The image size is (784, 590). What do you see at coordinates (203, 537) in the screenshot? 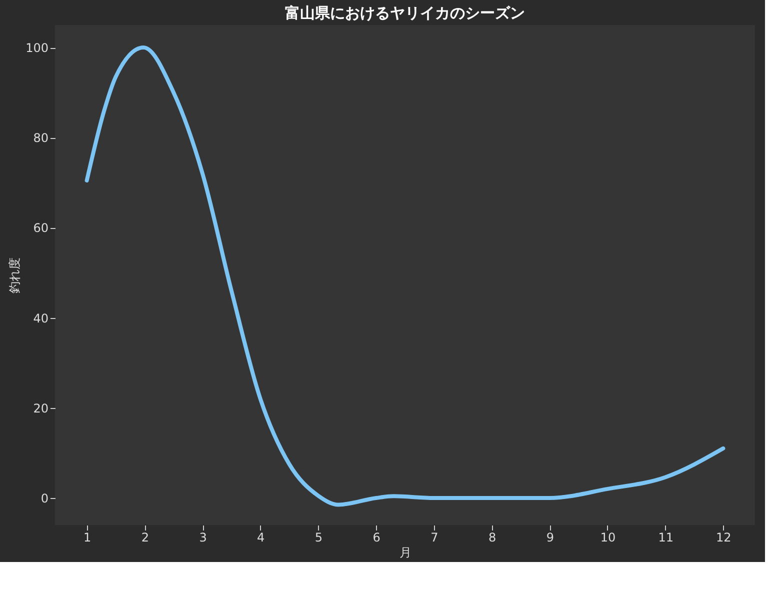
I see `x-tick-label: 3` at bounding box center [203, 537].